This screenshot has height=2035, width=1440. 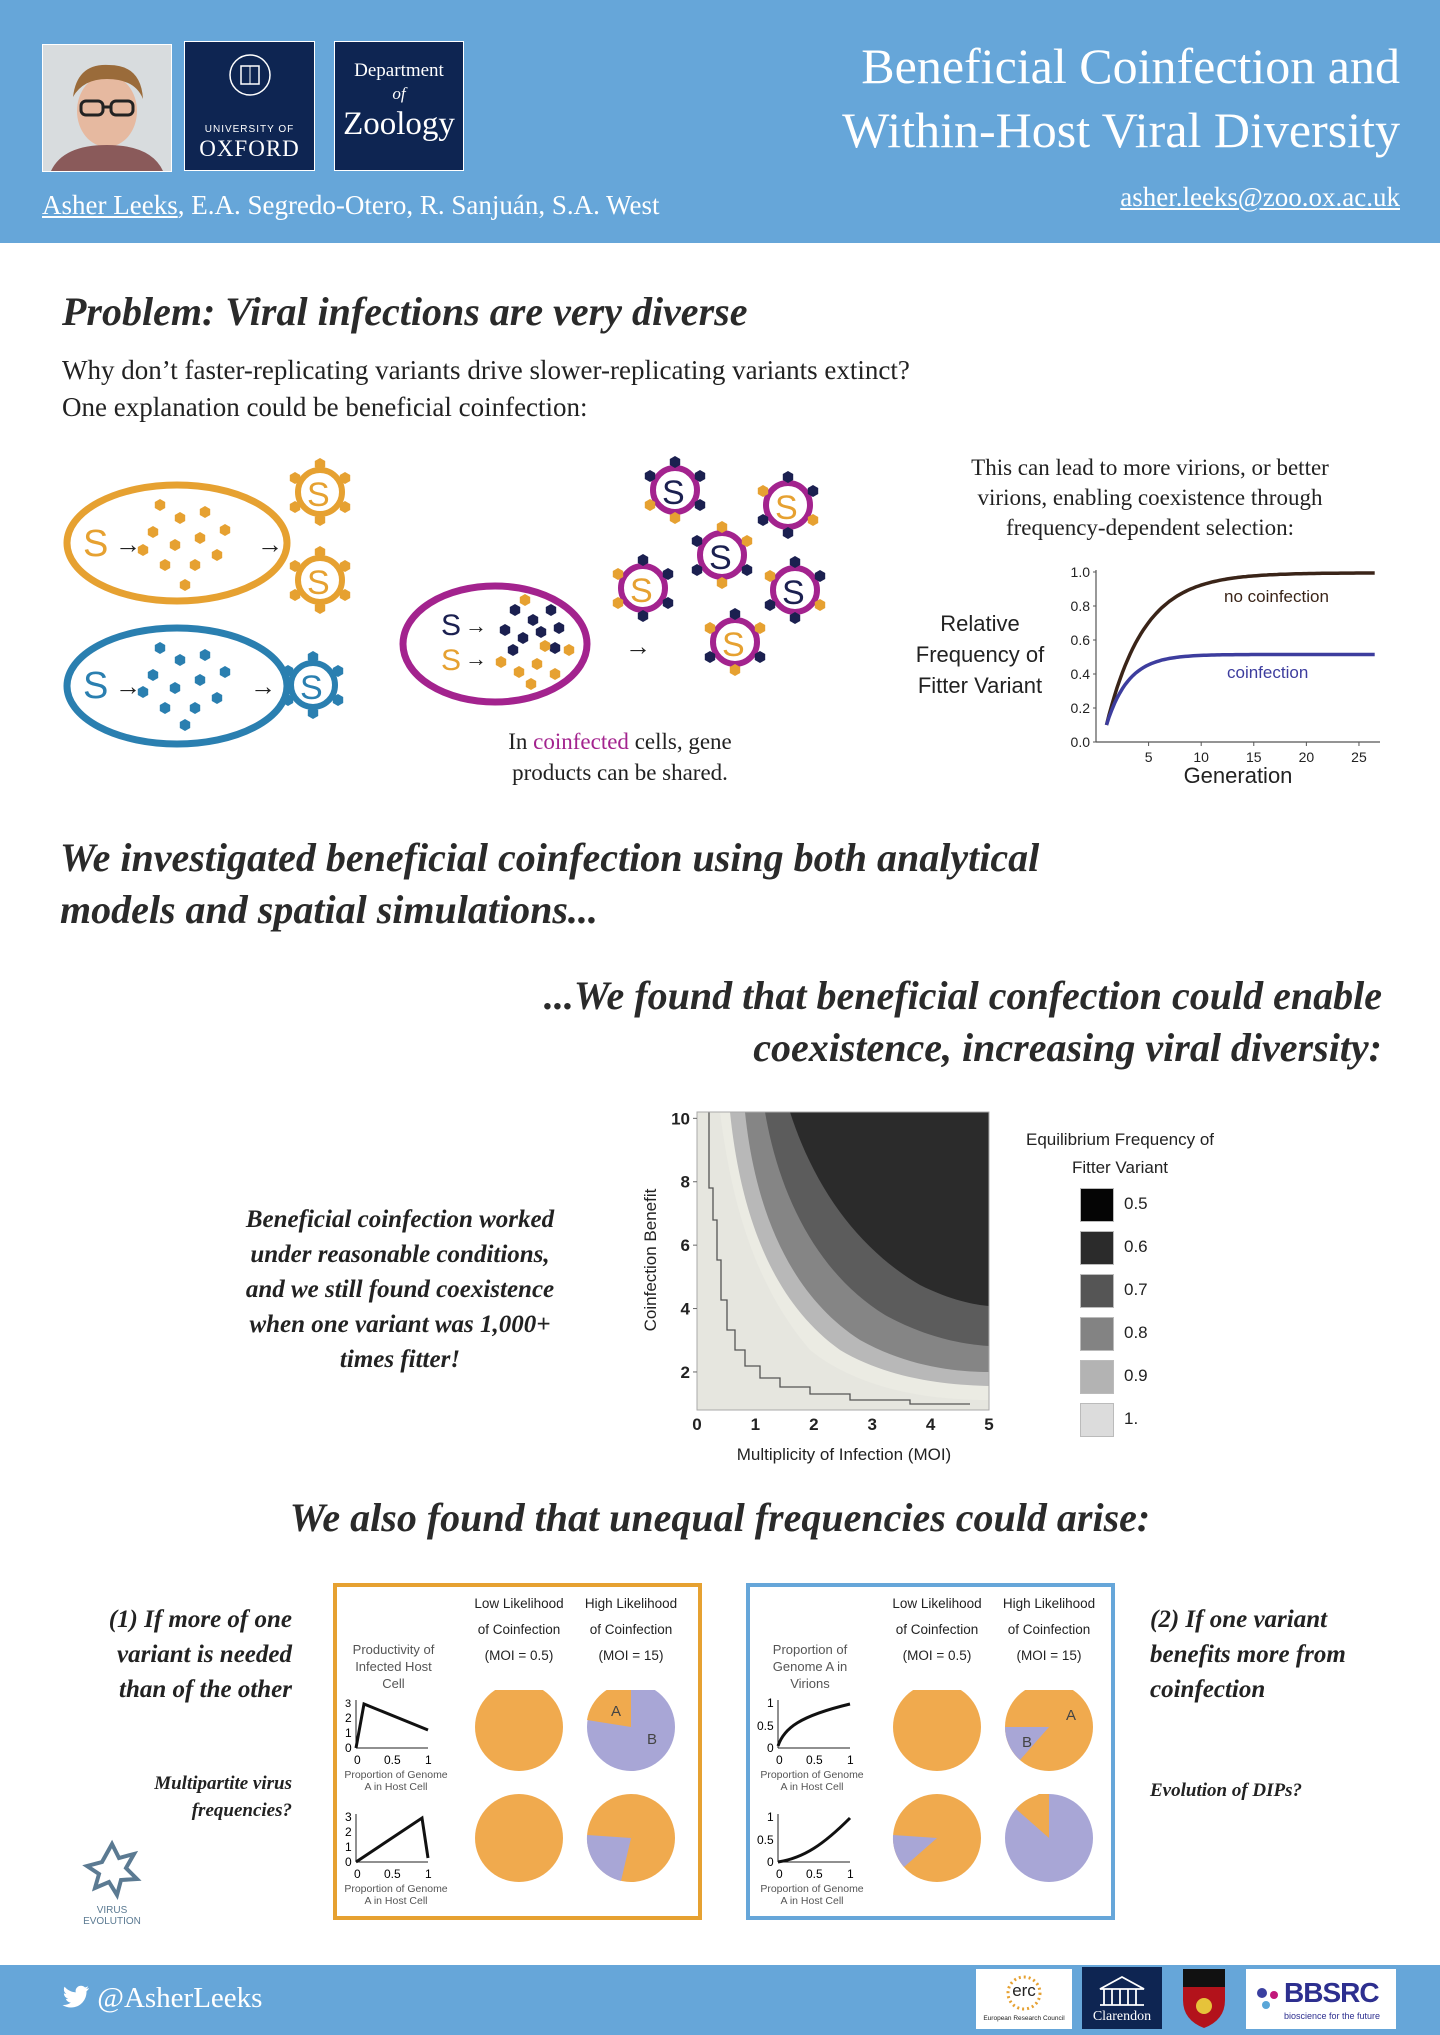 I want to click on contour-xtick: 2, so click(x=813, y=1424).